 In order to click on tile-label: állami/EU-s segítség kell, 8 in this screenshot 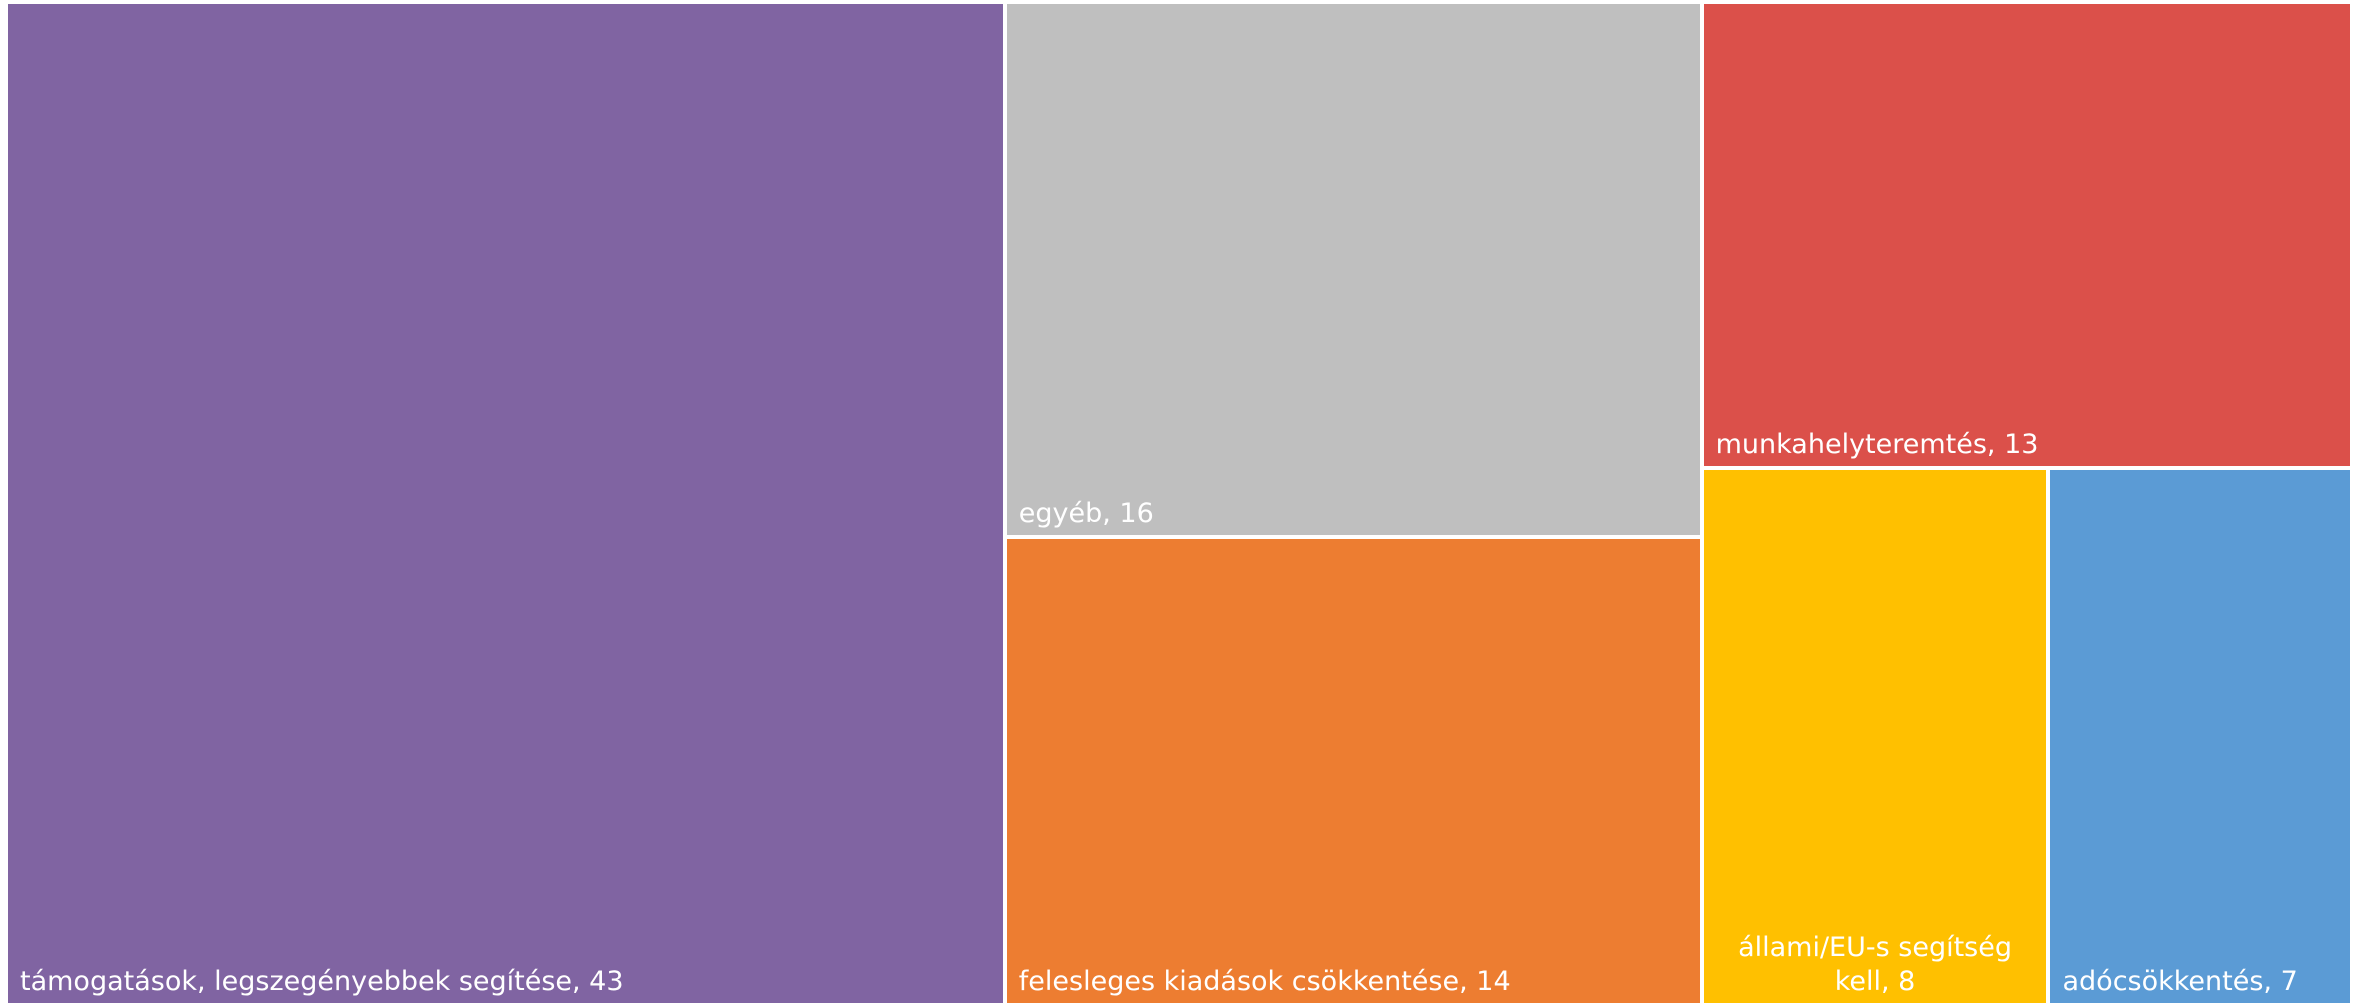, I will do `click(1875, 964)`.